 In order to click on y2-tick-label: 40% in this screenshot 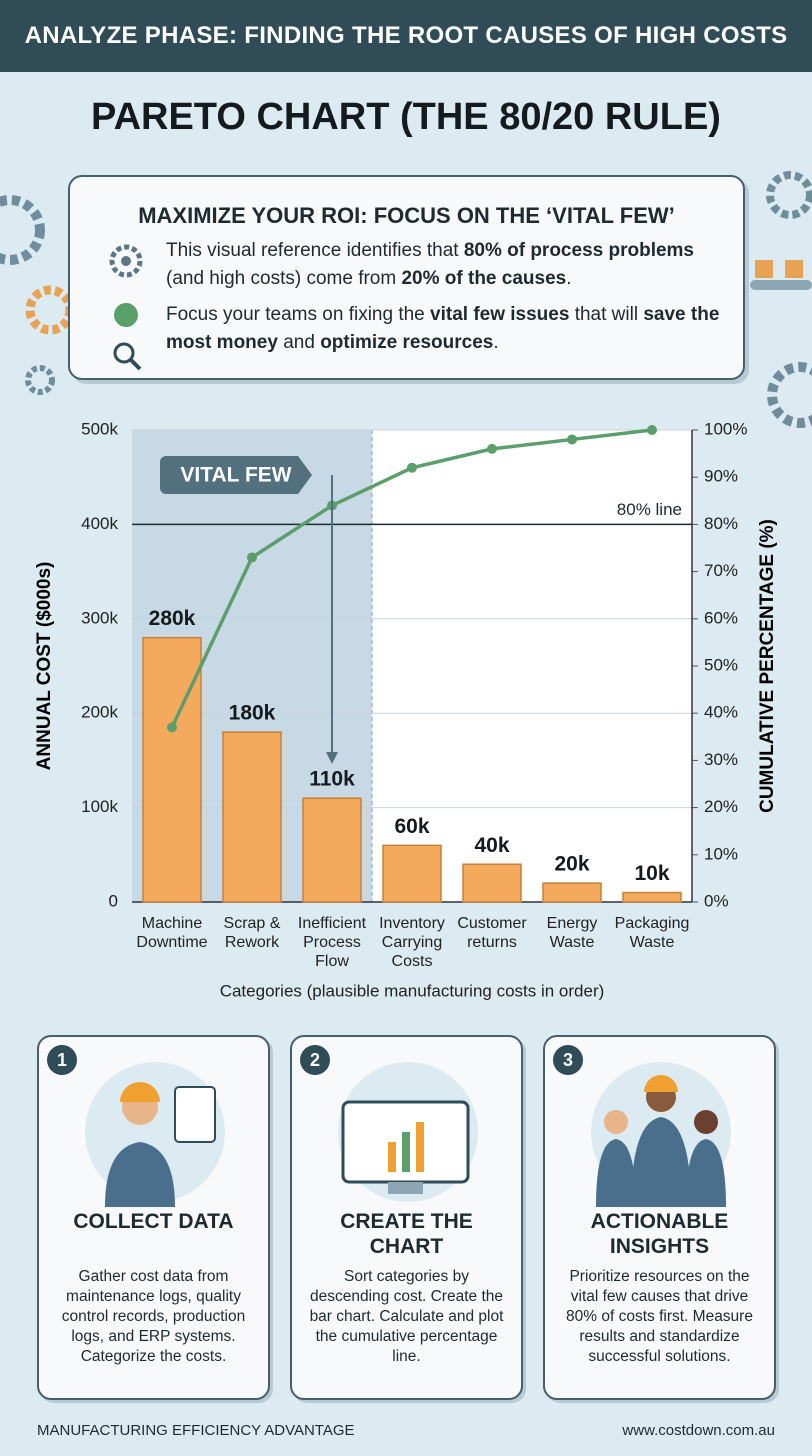, I will do `click(721, 712)`.